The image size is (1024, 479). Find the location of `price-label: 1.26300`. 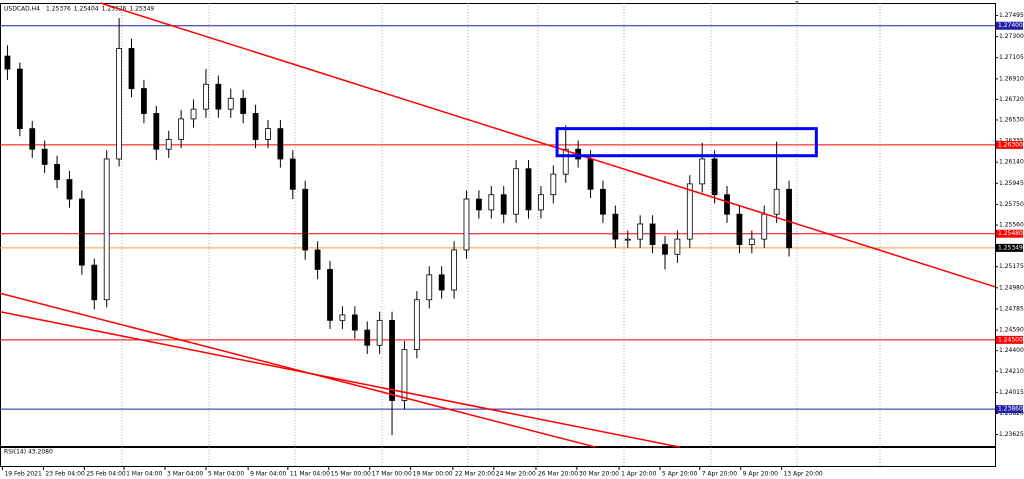

price-label: 1.26300 is located at coordinates (1010, 144).